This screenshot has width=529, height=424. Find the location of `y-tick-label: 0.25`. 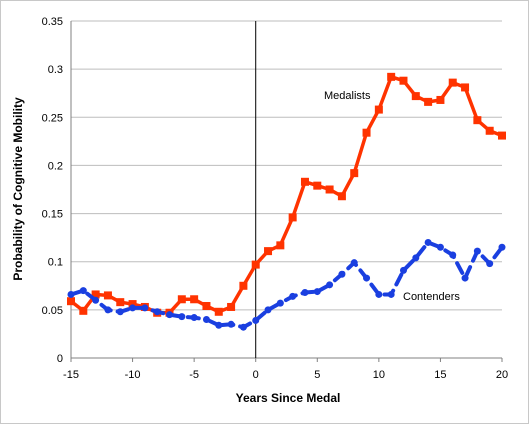

y-tick-label: 0.25 is located at coordinates (52, 118).